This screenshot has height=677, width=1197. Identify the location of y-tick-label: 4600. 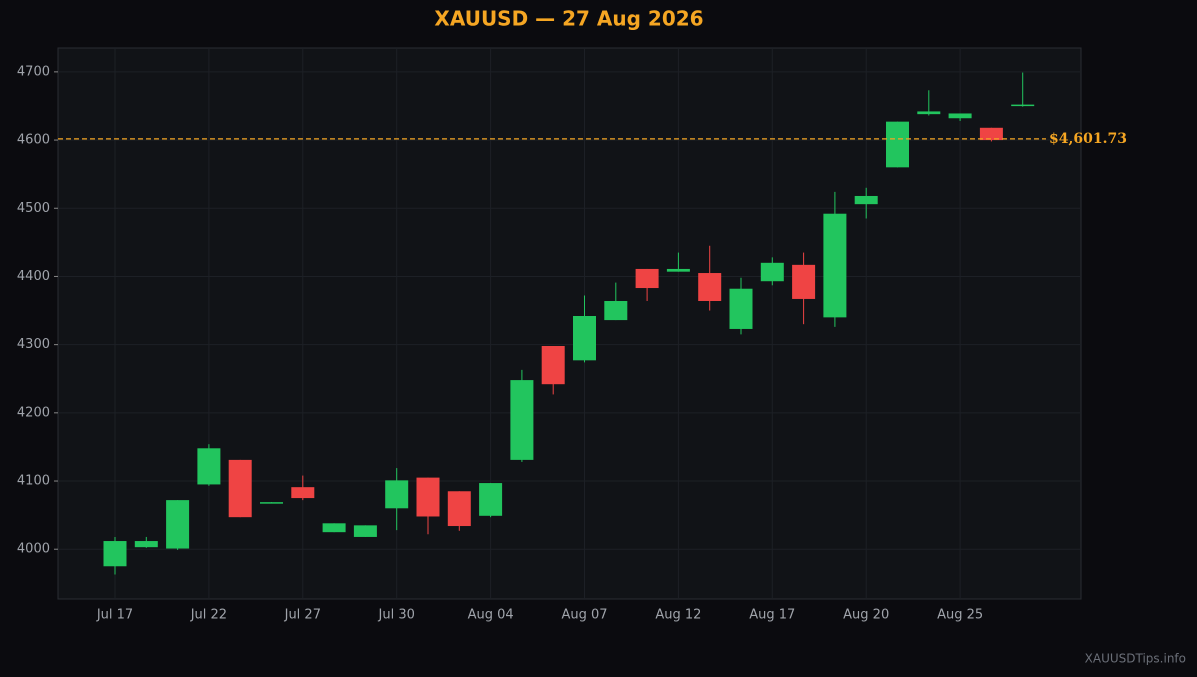
(33, 140).